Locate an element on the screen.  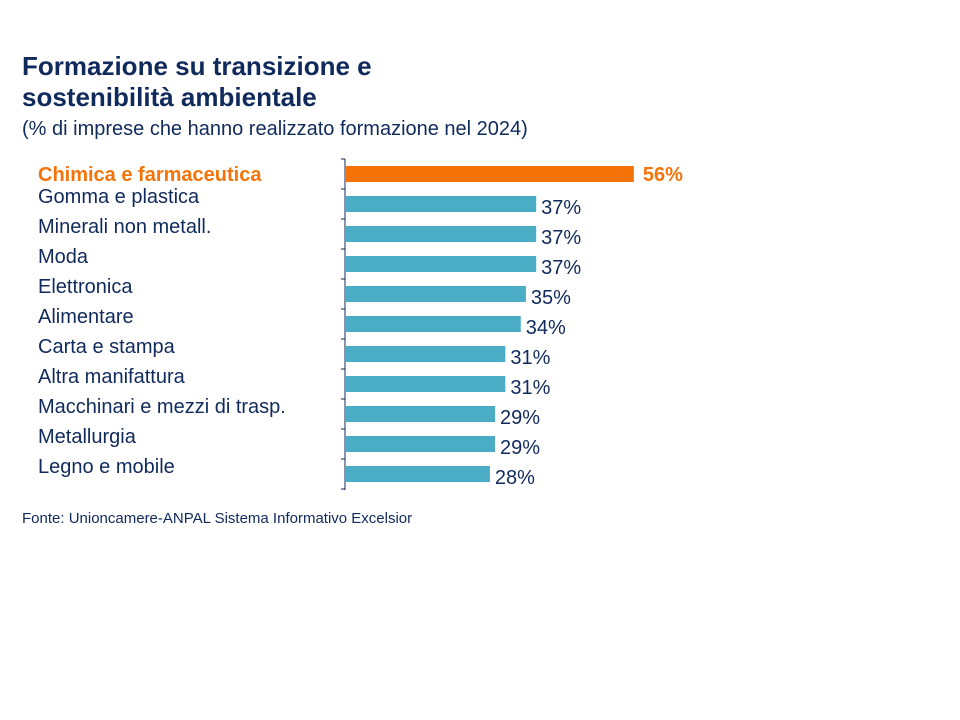
category-label: Macchinari e mezzi di trasp. is located at coordinates (162, 407).